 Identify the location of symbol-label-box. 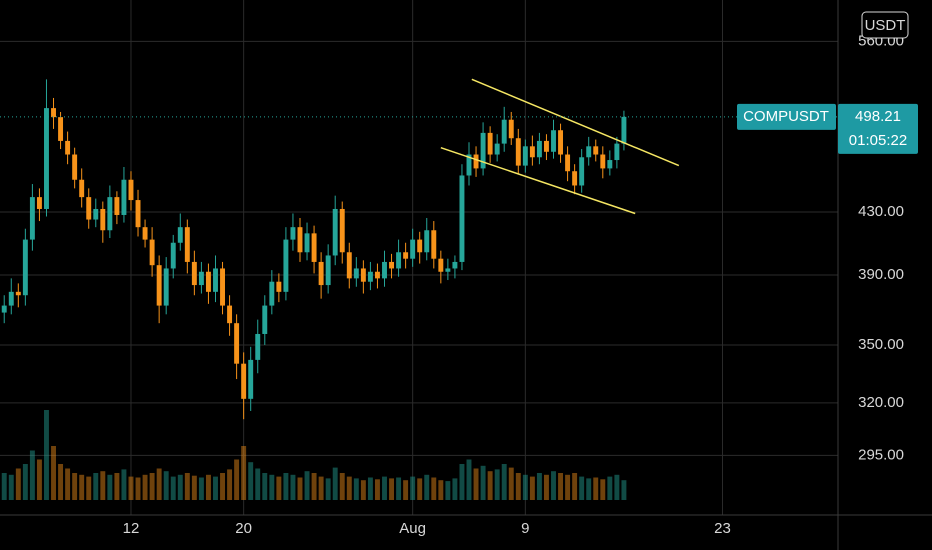
(786, 116).